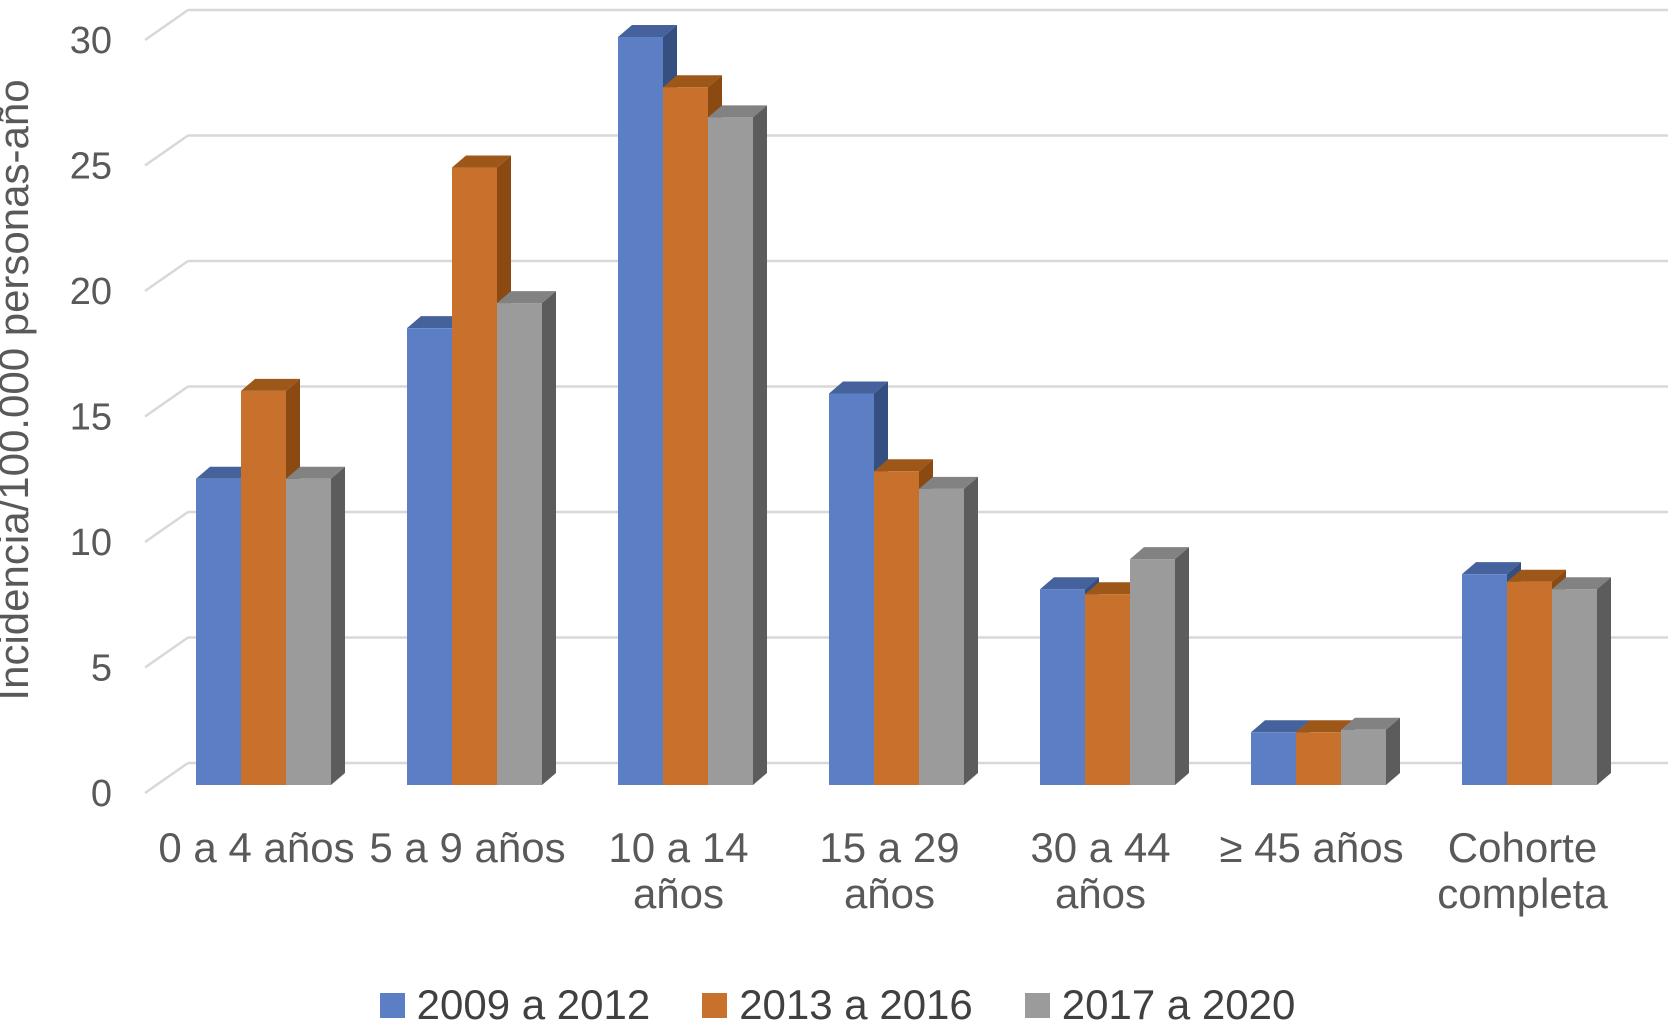 The height and width of the screenshot is (1022, 1675). What do you see at coordinates (1037, 1005) in the screenshot?
I see `legend-swatch-2017-2020` at bounding box center [1037, 1005].